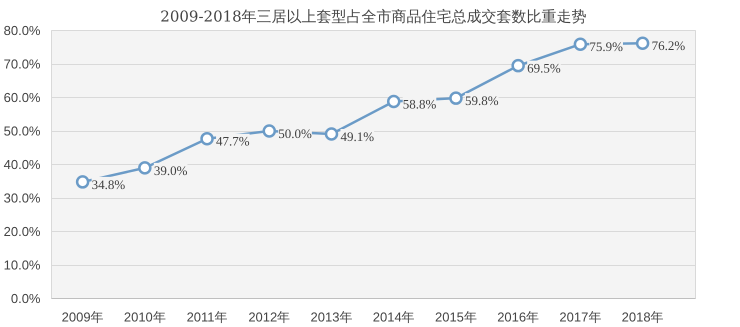  I want to click on y-tick-label: 0.0%, so click(25, 298).